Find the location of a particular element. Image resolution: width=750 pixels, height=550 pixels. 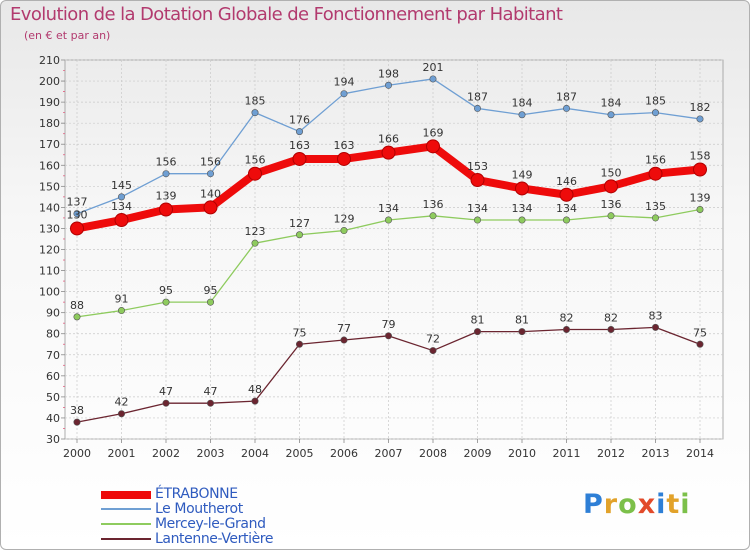

y-tick-label: 130 is located at coordinates (49, 228).